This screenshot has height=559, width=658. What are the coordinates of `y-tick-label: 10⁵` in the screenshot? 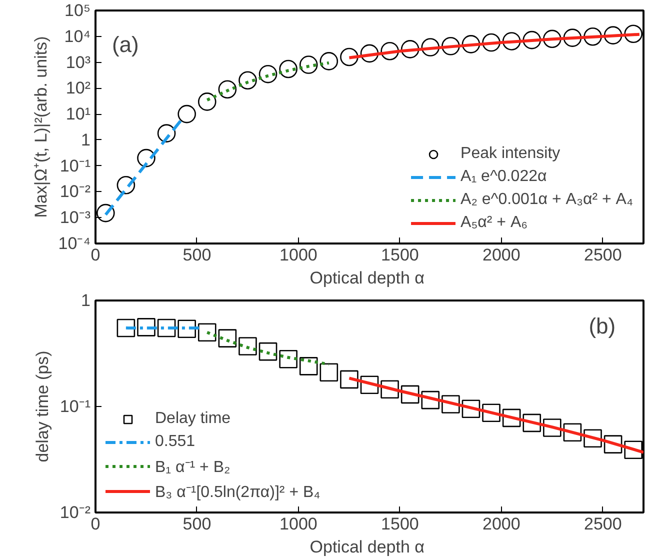 It's located at (77, 10).